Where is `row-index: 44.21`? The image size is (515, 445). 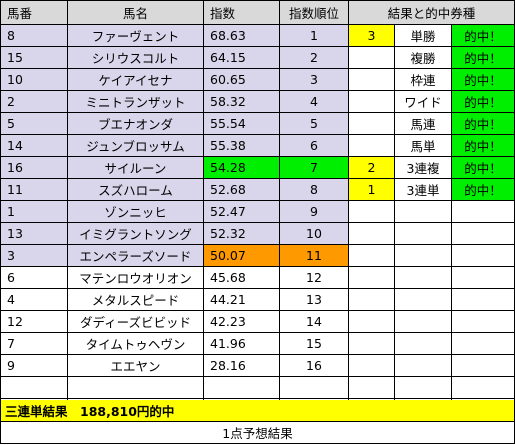 row-index: 44.21 is located at coordinates (242, 300).